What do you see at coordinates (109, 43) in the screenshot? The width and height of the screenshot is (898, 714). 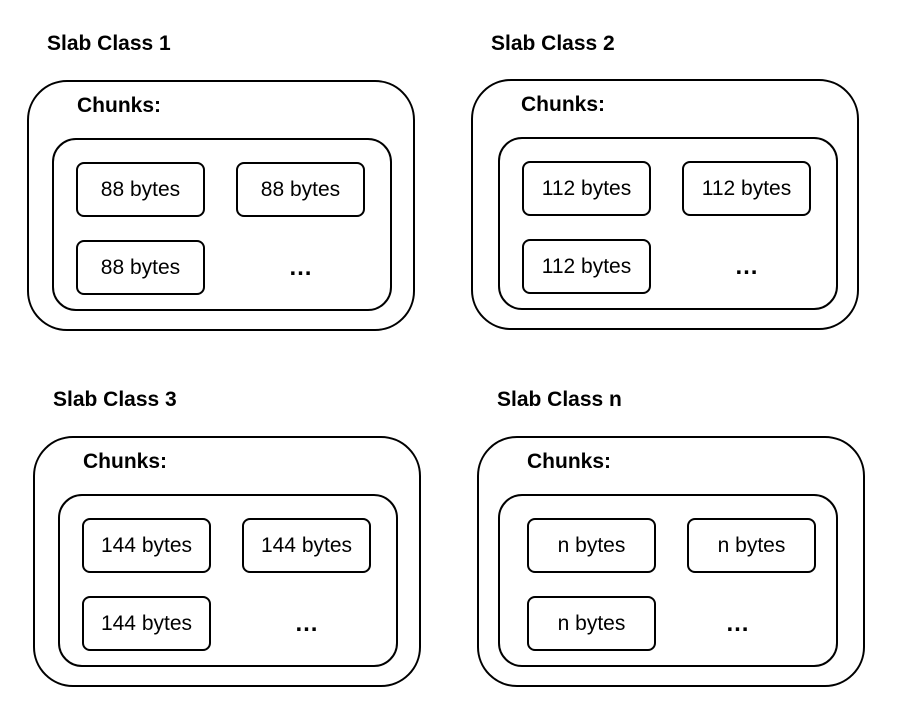 I see `slab-class-1-title: Slab Class 1` at bounding box center [109, 43].